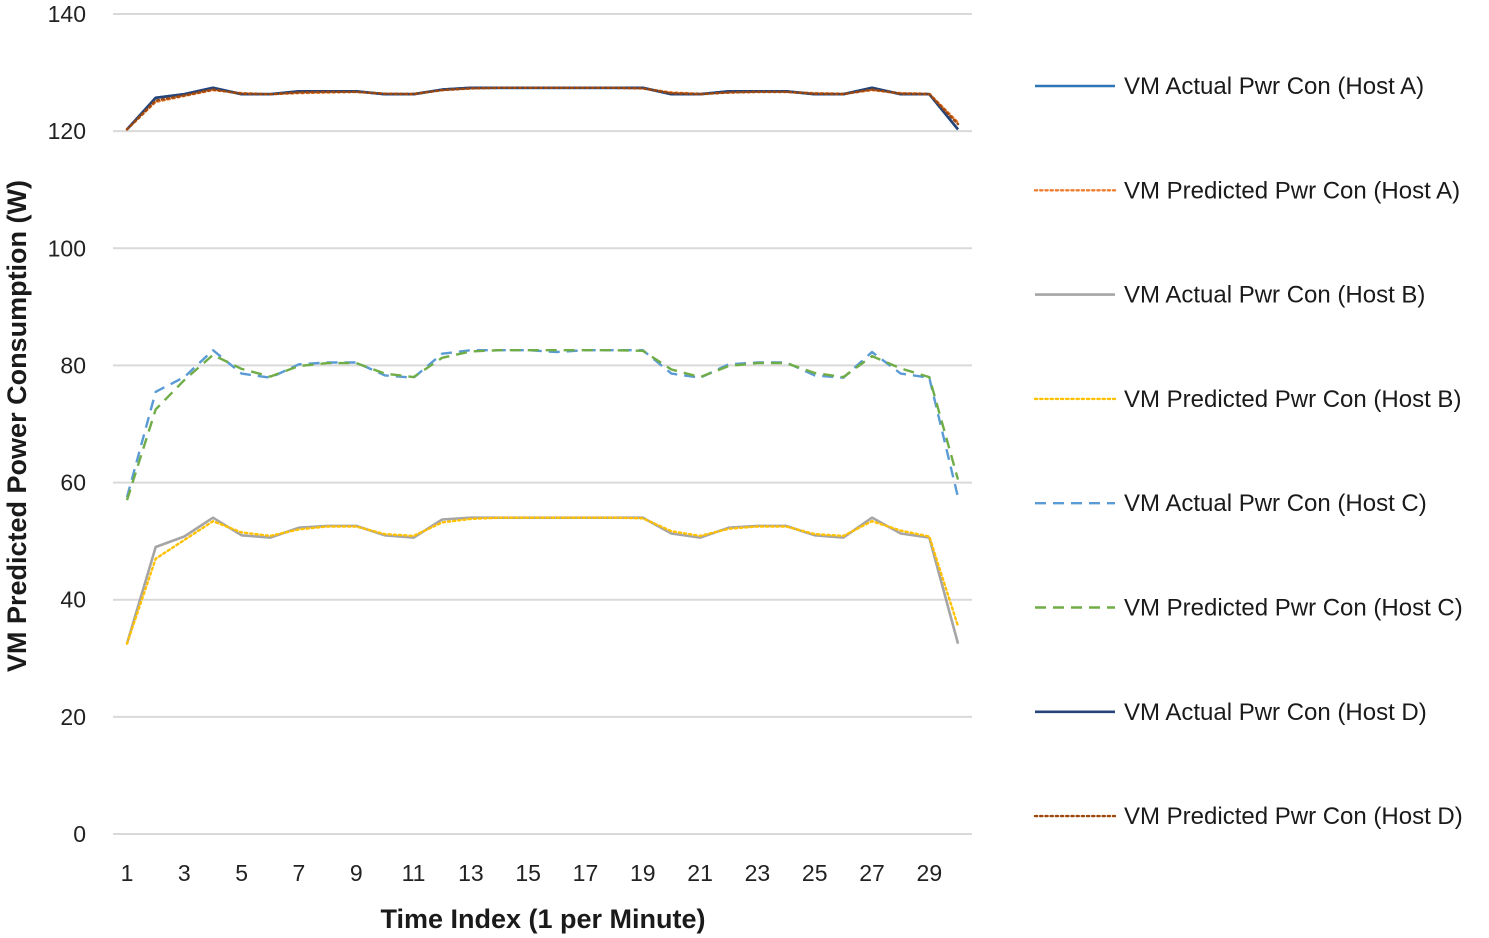  What do you see at coordinates (1274, 295) in the screenshot?
I see `legend-label: VM Actual Pwr Con (Host B)` at bounding box center [1274, 295].